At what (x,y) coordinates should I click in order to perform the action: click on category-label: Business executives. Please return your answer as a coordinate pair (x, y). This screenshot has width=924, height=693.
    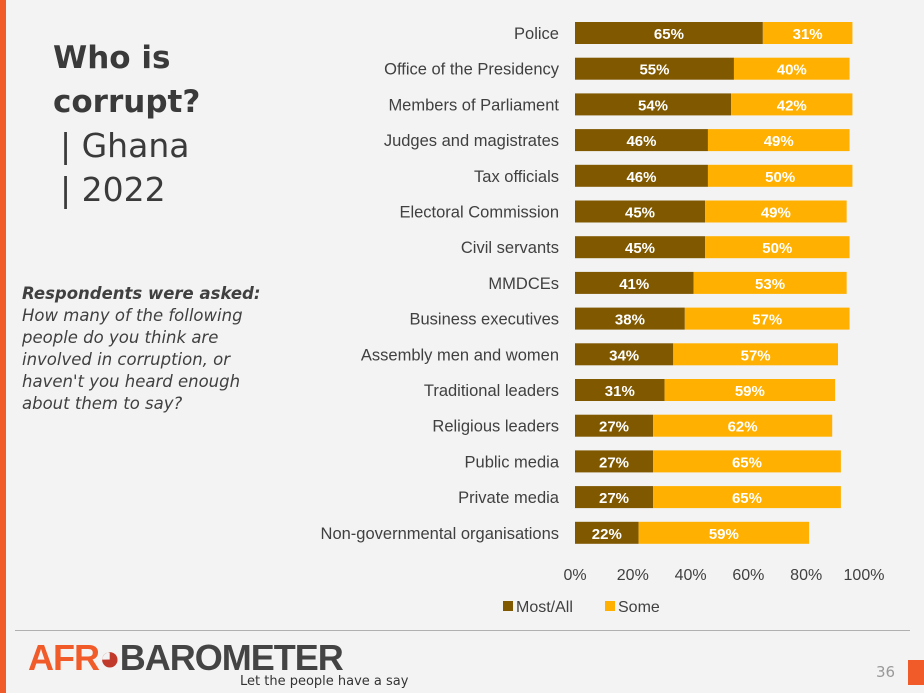
    Looking at the image, I should click on (485, 320).